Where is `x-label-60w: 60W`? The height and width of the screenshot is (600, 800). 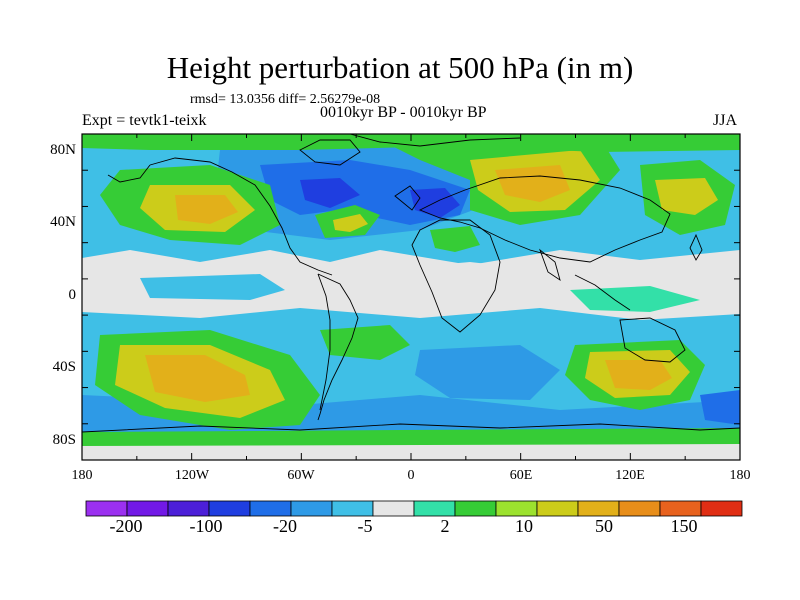
x-label-60w: 60W is located at coordinates (301, 475).